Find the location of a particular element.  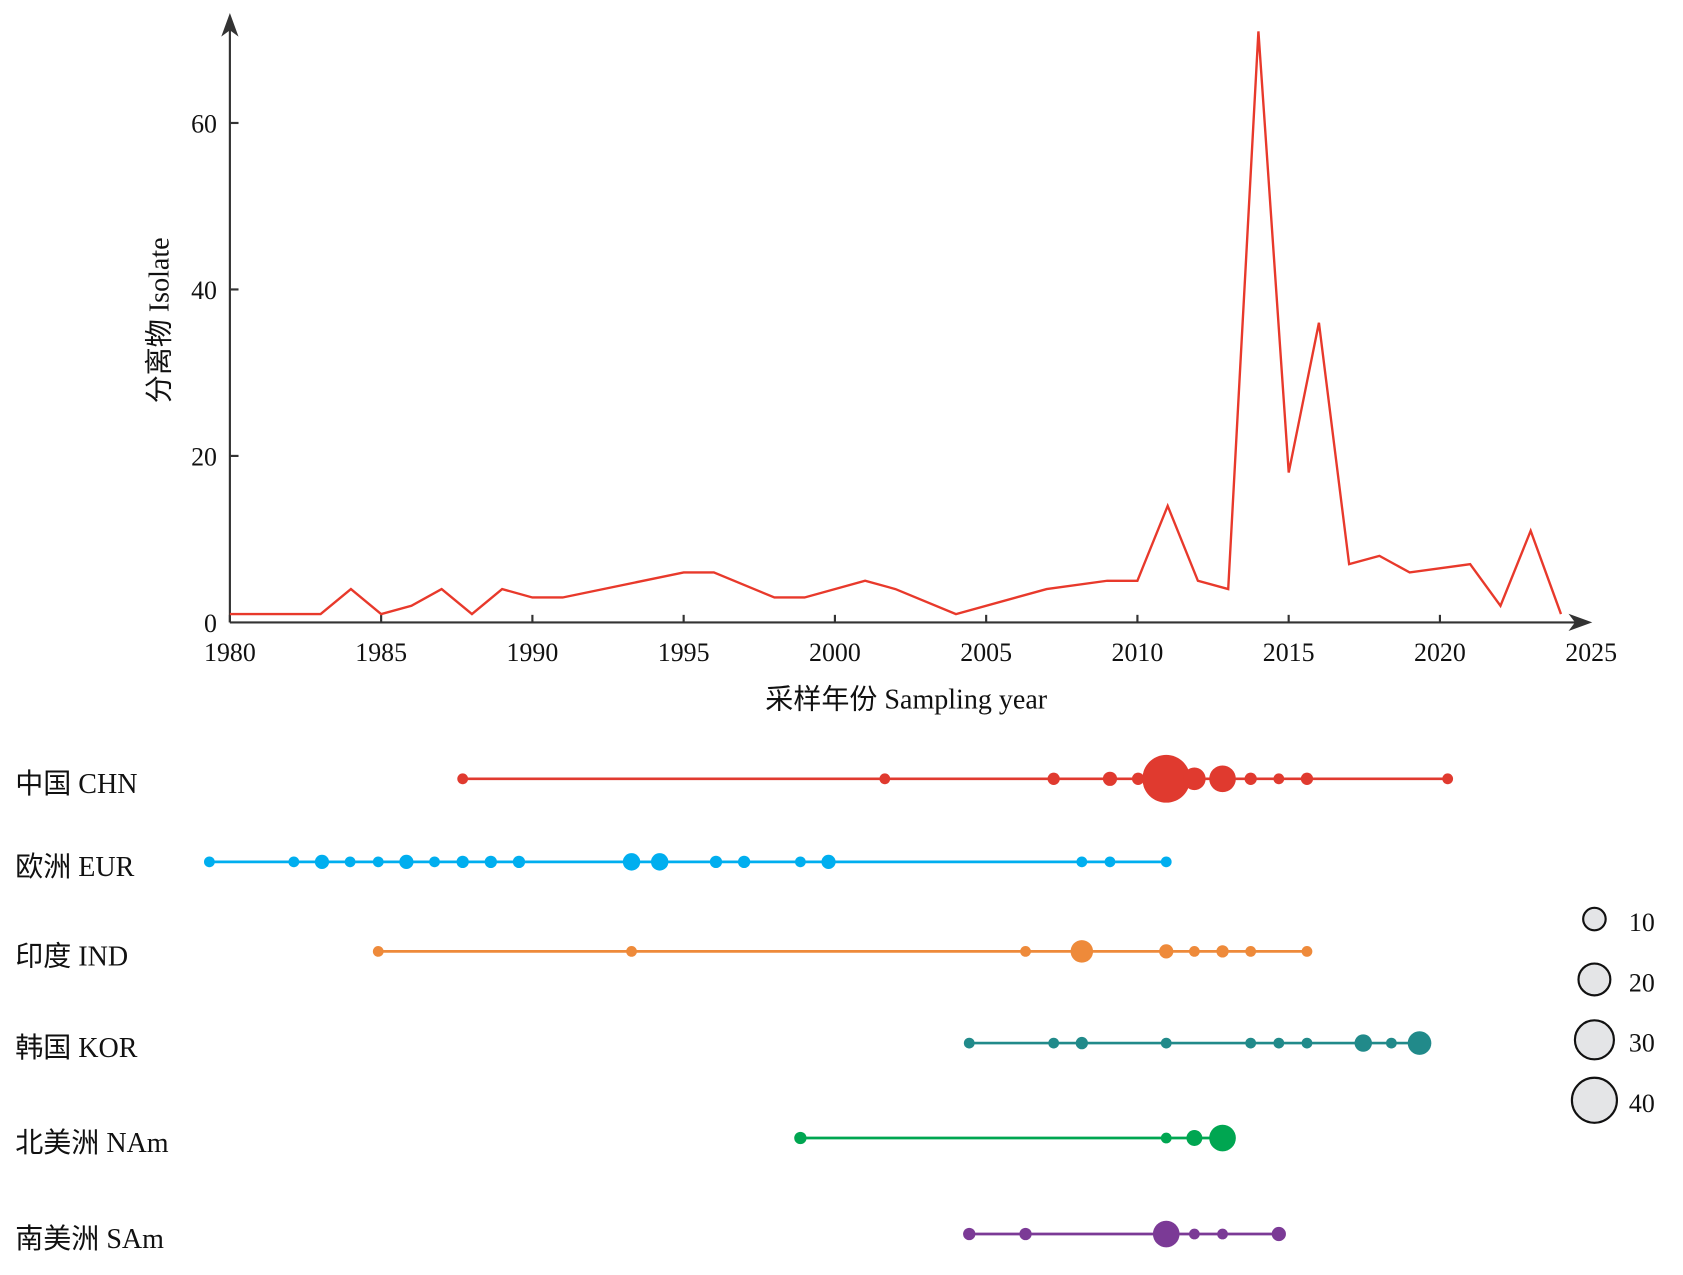

region-row: 南美洲 SAm is located at coordinates (650, 1237).